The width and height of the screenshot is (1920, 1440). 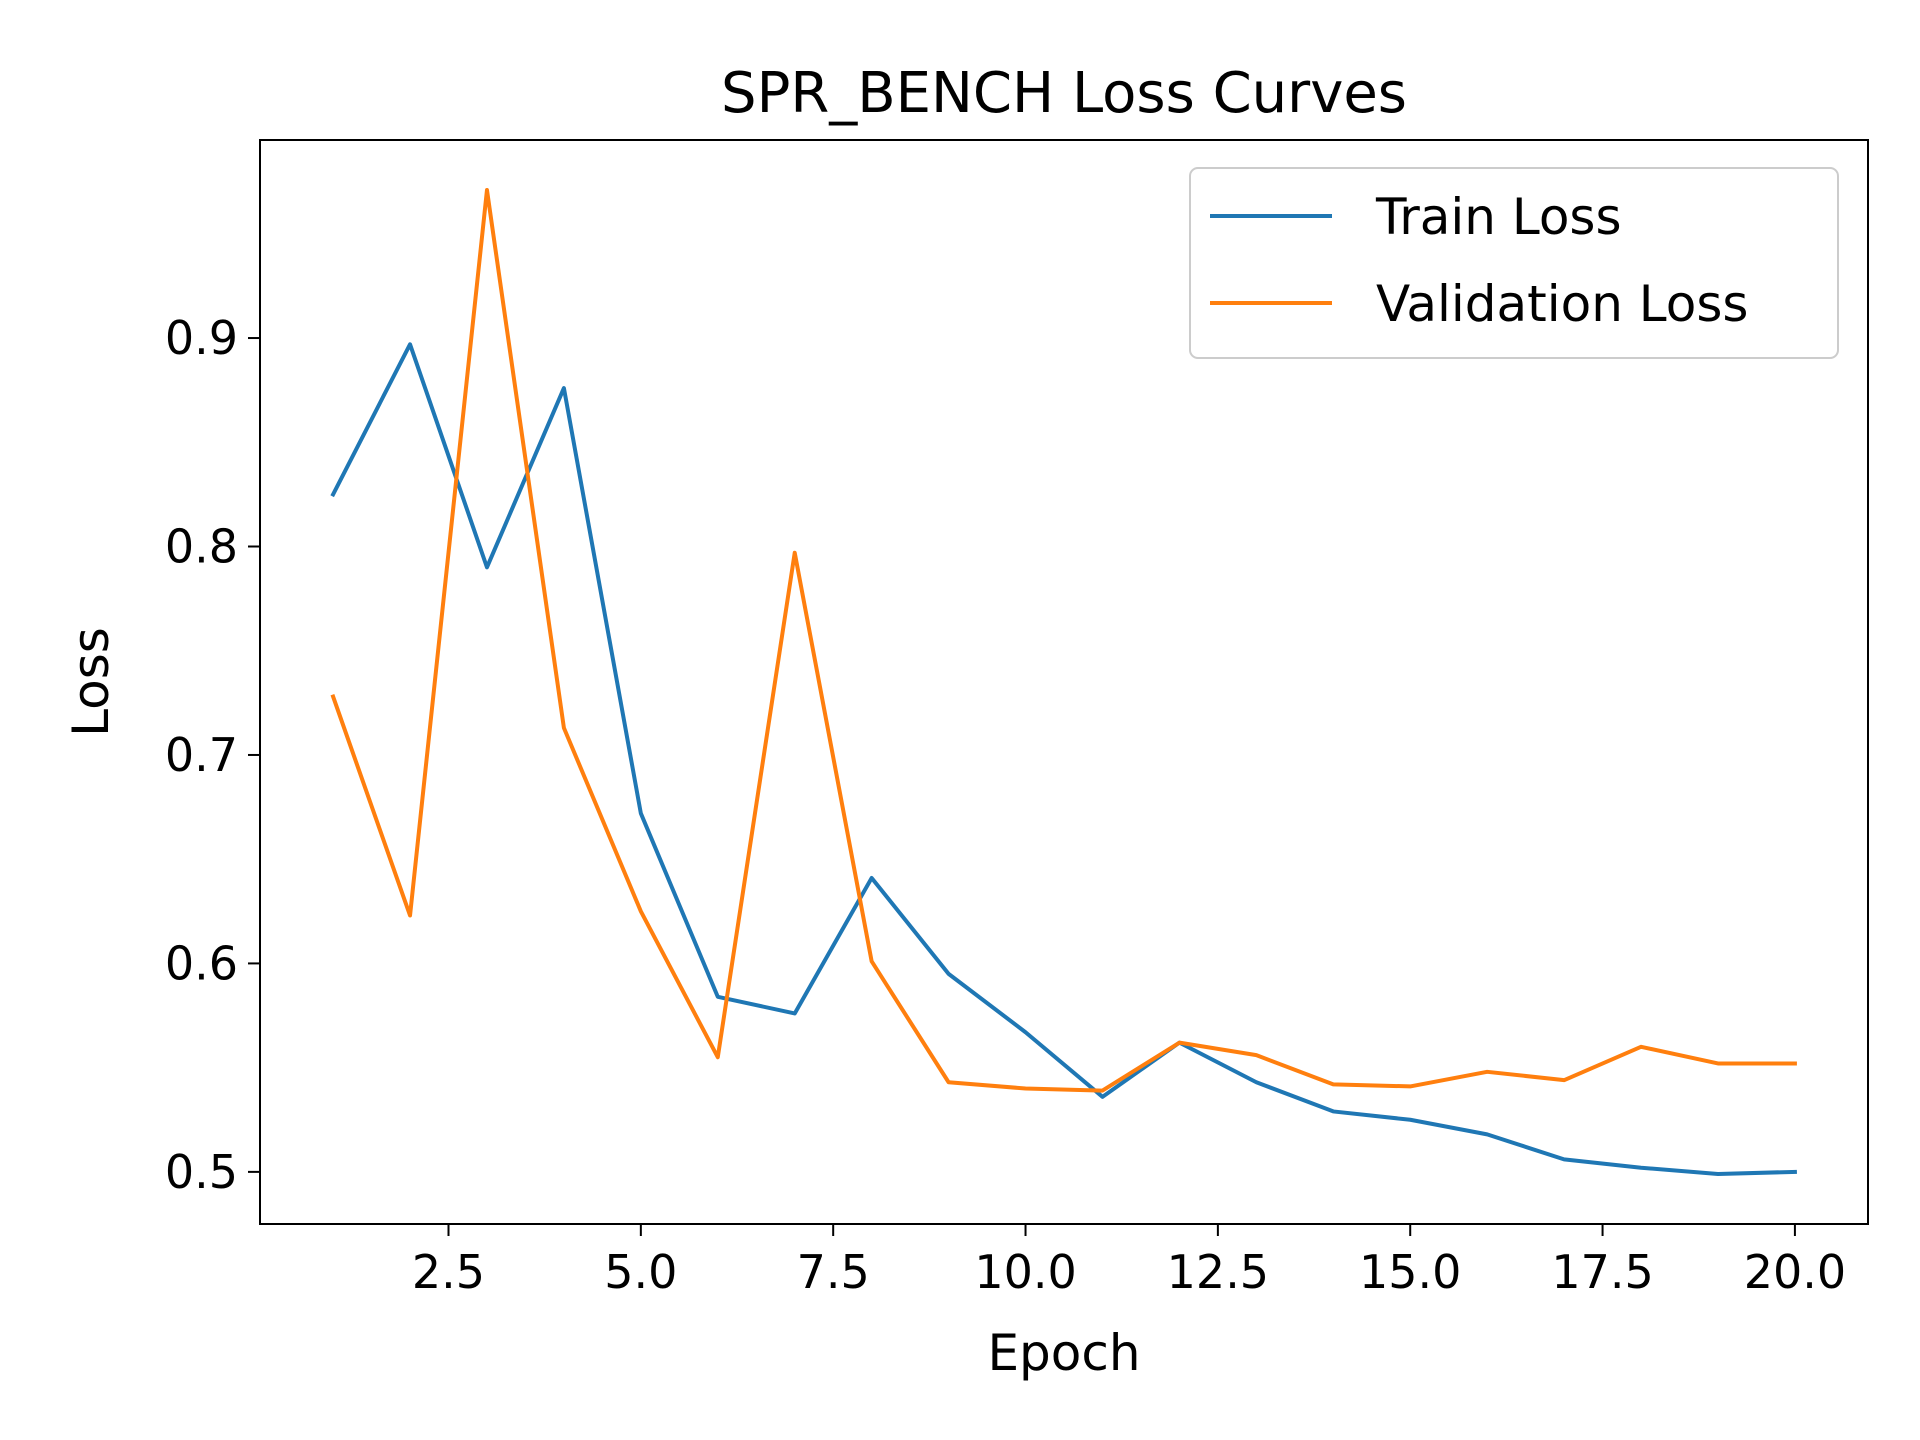 What do you see at coordinates (833, 1272) in the screenshot?
I see `x-tick-label: 7.5` at bounding box center [833, 1272].